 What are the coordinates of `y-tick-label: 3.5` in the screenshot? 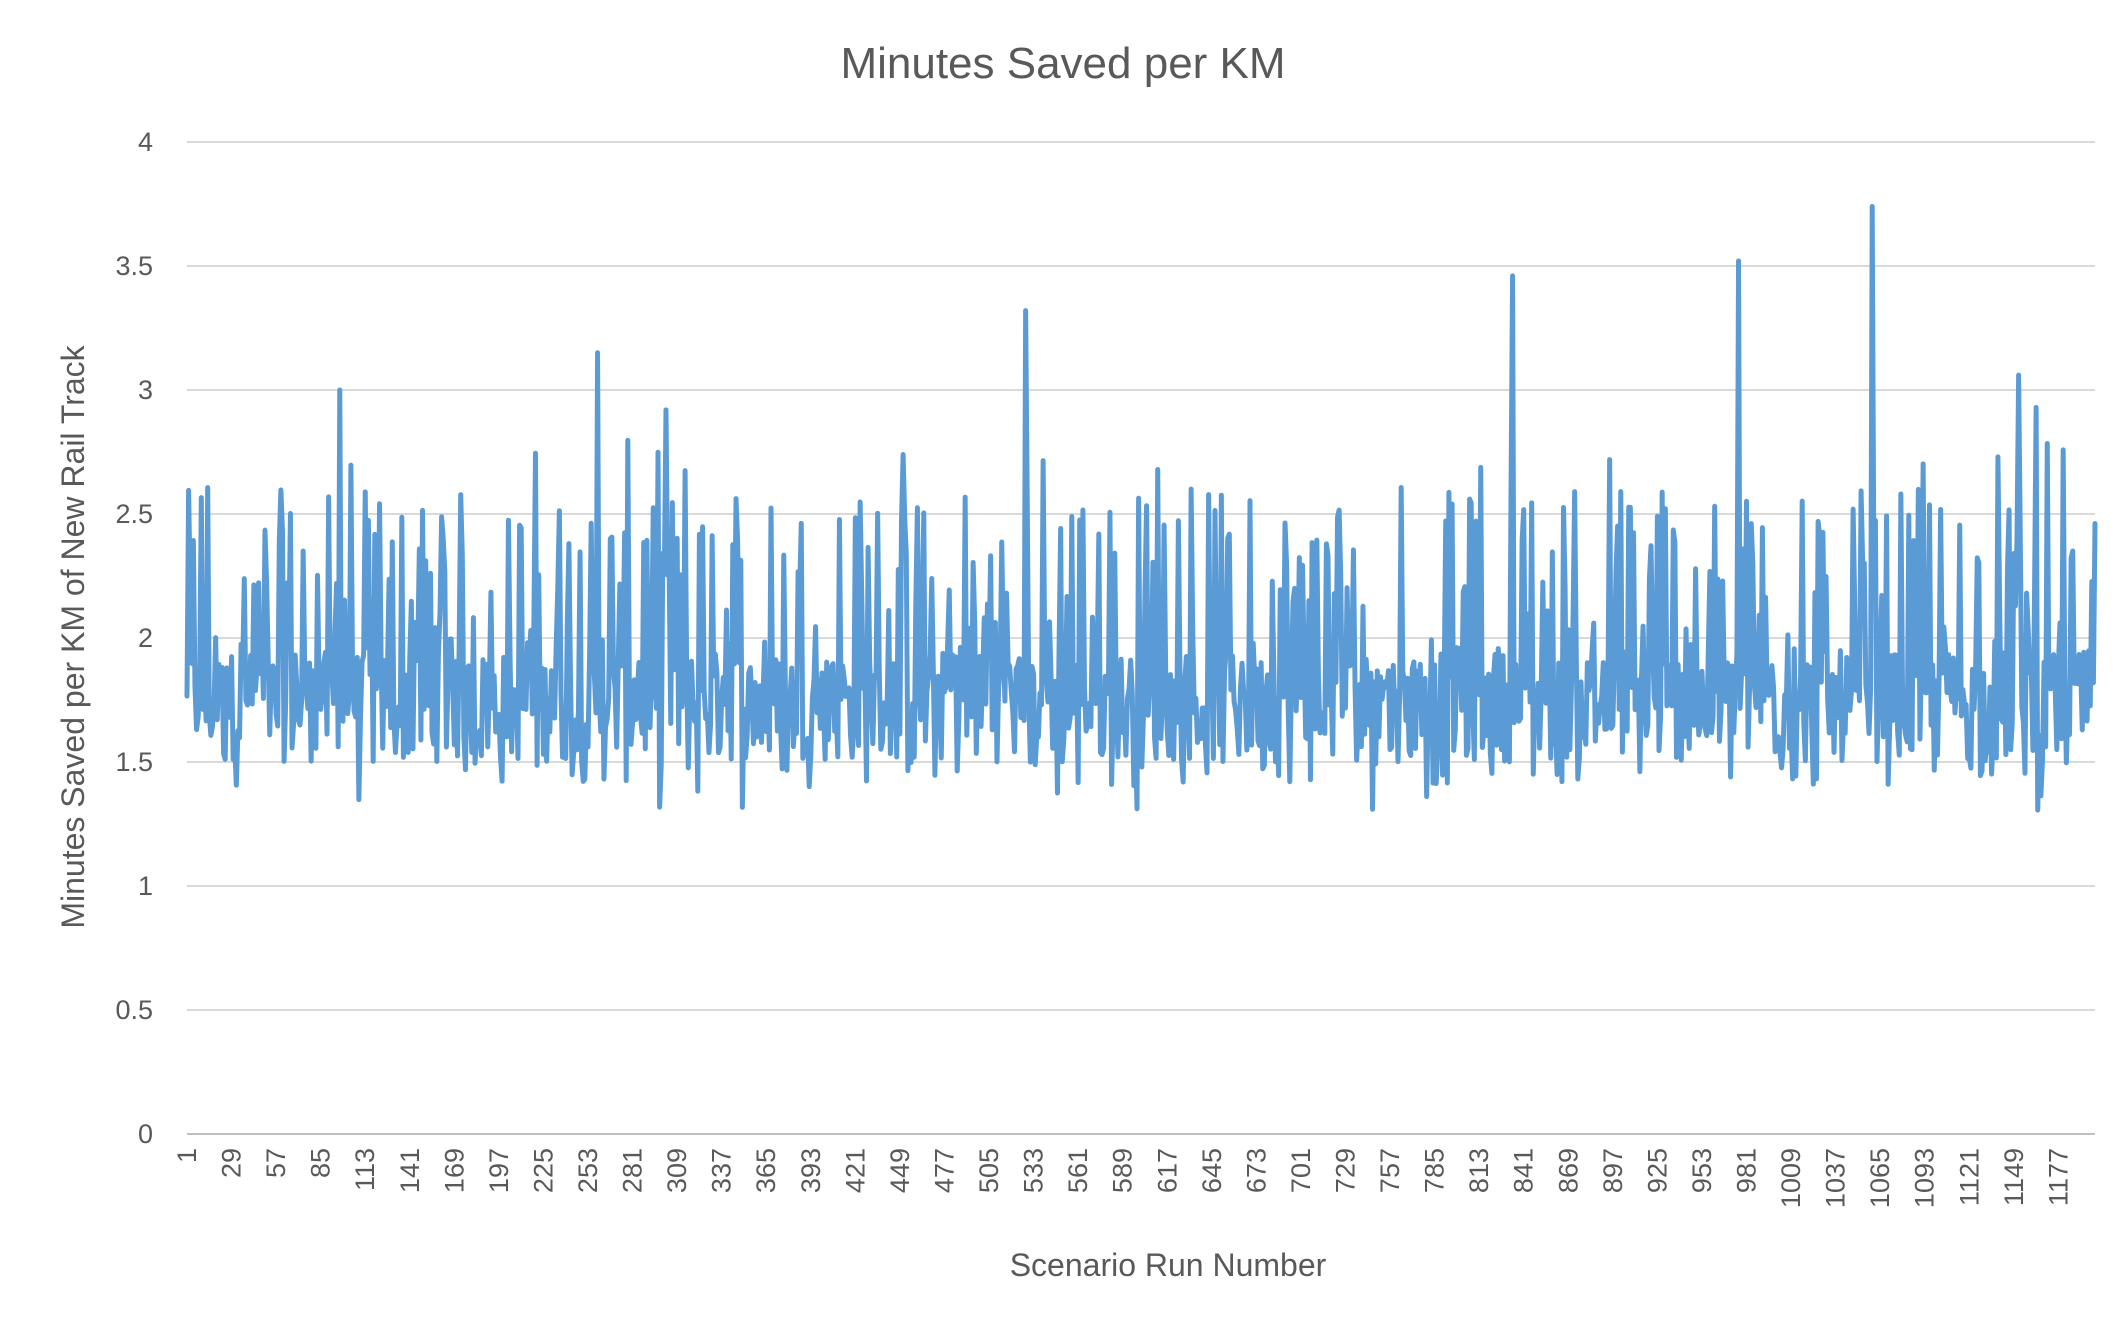 It's located at (134, 266).